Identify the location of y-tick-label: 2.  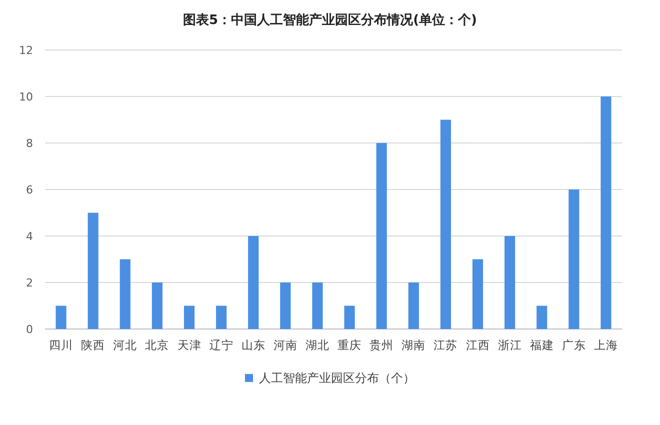
(29, 283).